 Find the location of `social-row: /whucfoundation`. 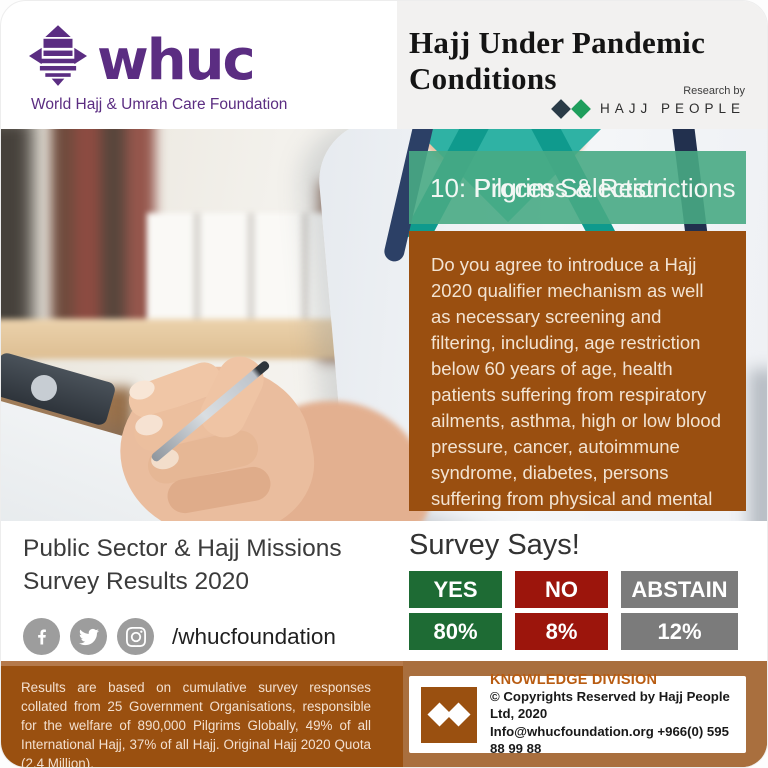

social-row: /whucfoundation is located at coordinates (203, 637).